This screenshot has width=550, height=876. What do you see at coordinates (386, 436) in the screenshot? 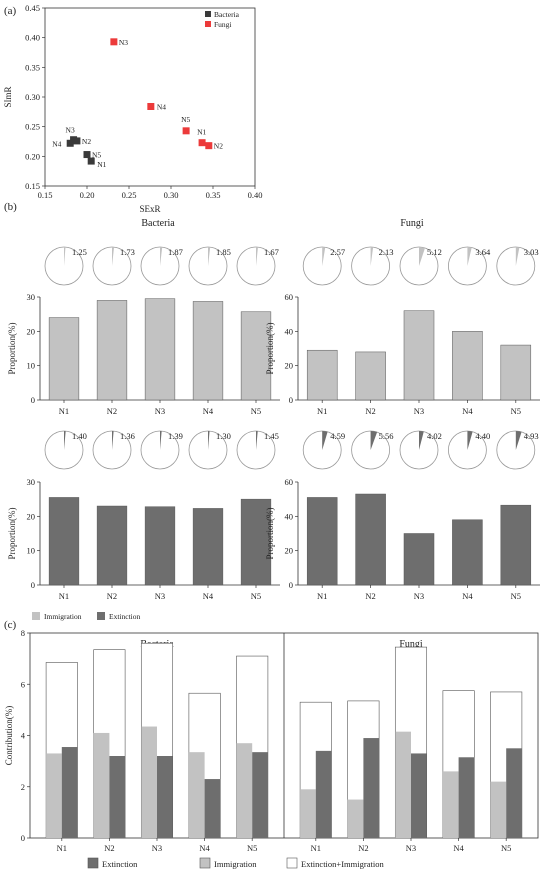
I see `pie-value-label: 5.56` at bounding box center [386, 436].